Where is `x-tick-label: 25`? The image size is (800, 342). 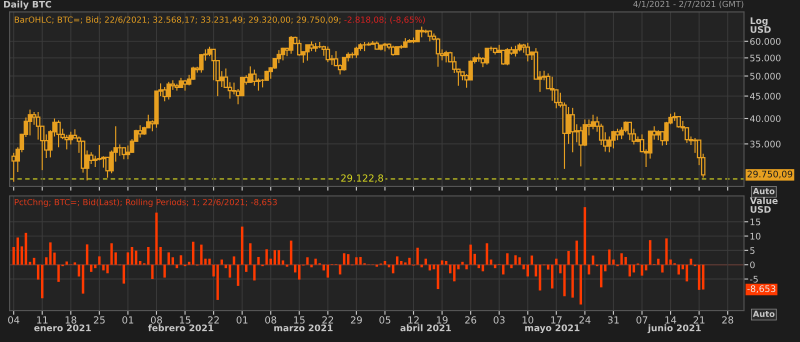
x-tick-label: 25 is located at coordinates (99, 320).